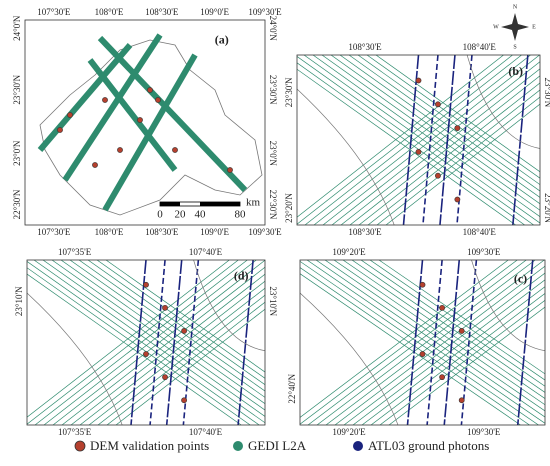 The height and width of the screenshot is (466, 550). What do you see at coordinates (514, 47) in the screenshot?
I see `compass-label: S` at bounding box center [514, 47].